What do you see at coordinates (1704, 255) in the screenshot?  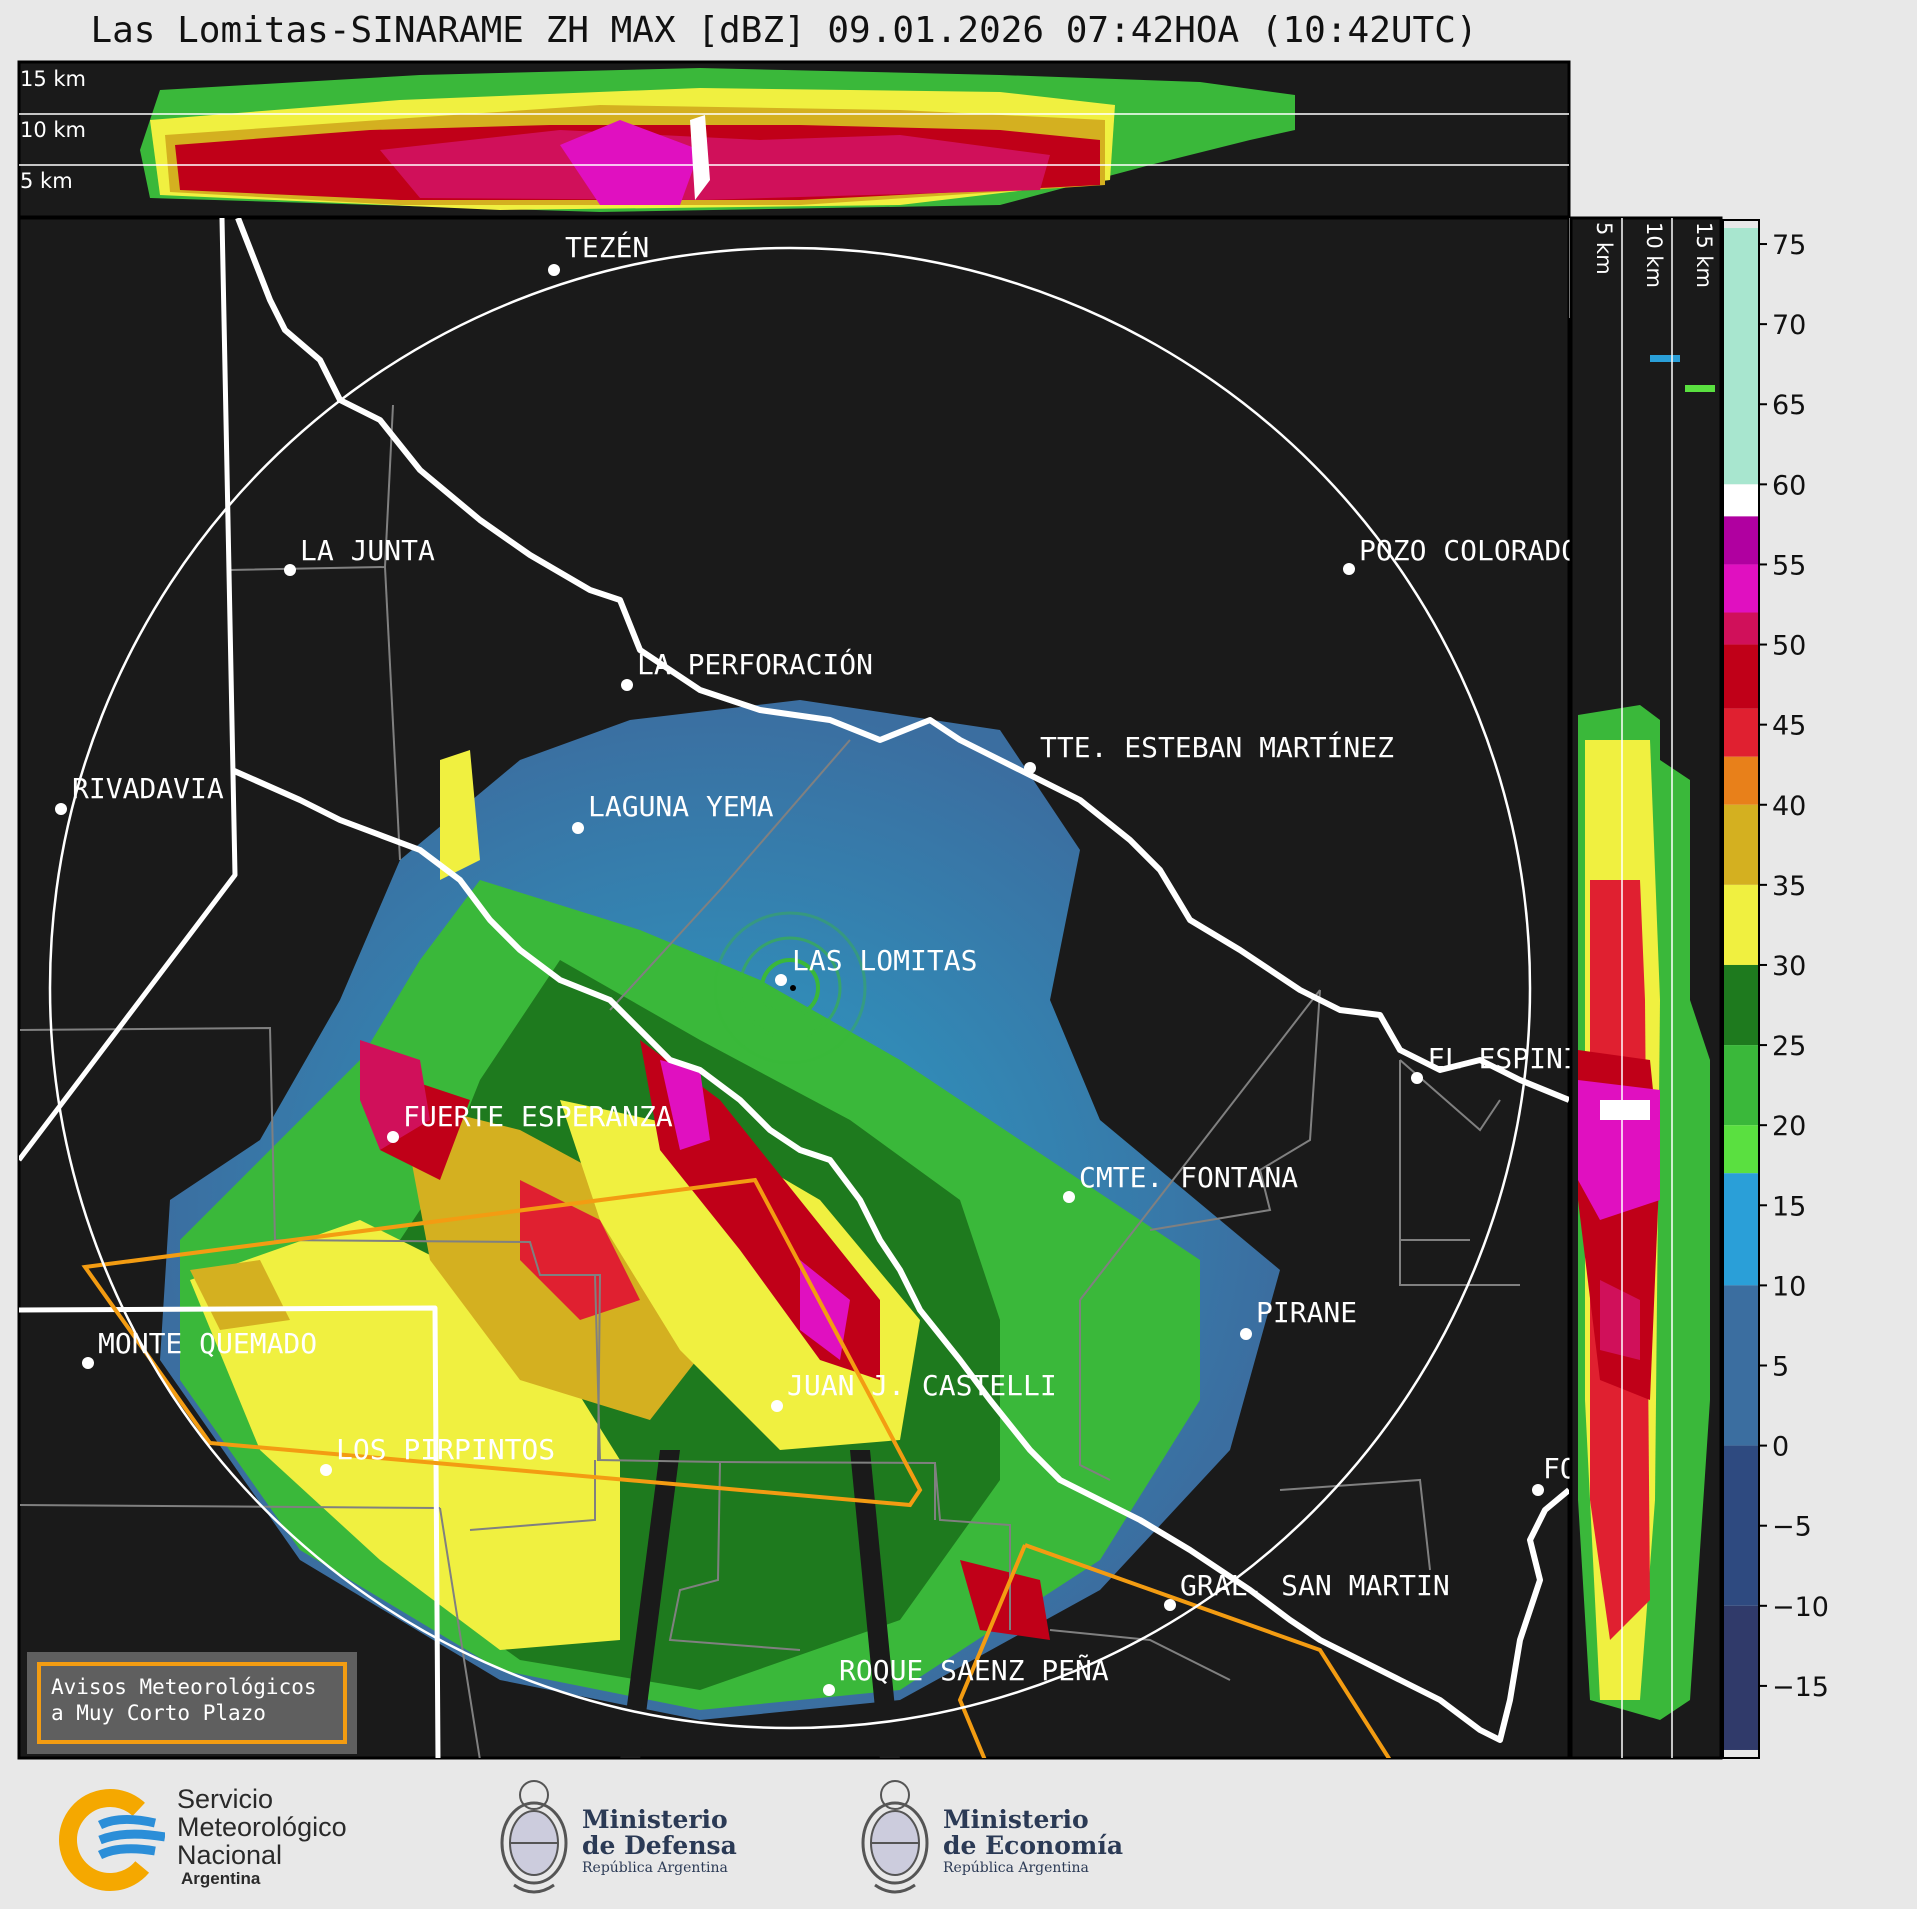 I see `side-label-15km: 15 km` at bounding box center [1704, 255].